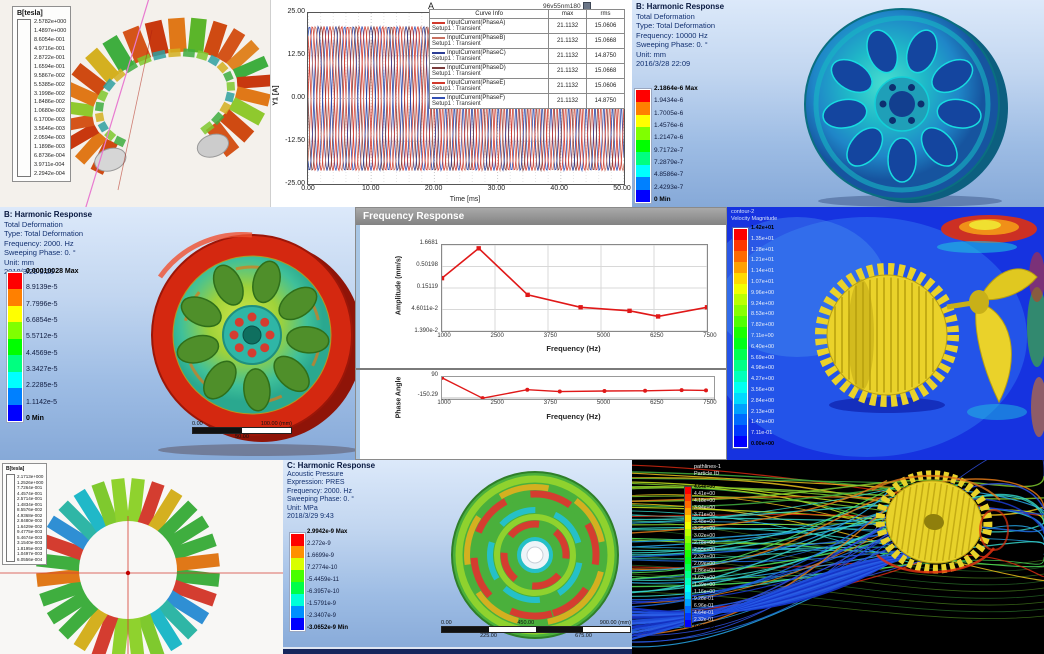 The width and height of the screenshot is (1044, 654). What do you see at coordinates (704, 592) in the screenshot?
I see `particle-value: 1.16e+00` at bounding box center [704, 592].